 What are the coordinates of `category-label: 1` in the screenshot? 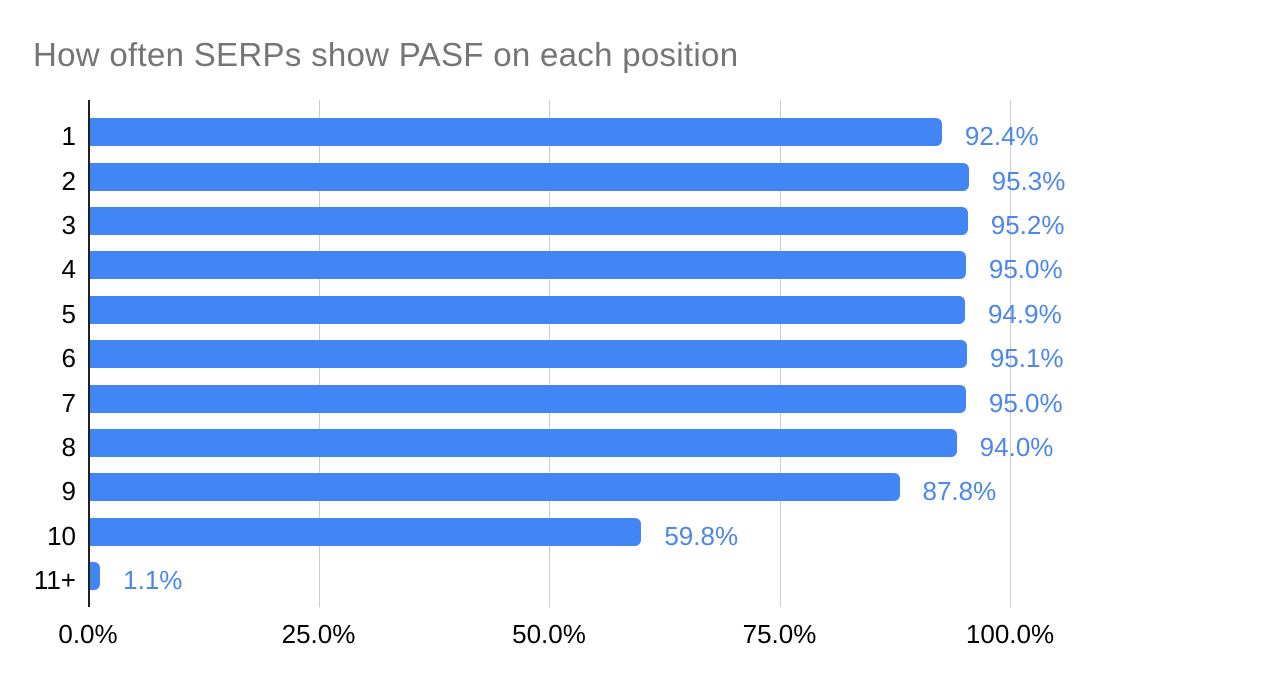 It's located at (68, 136).